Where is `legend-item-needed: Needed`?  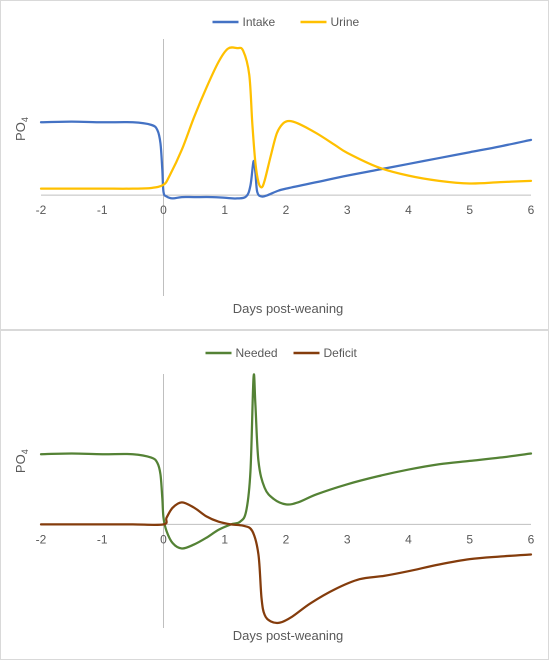
legend-item-needed: Needed is located at coordinates (241, 353).